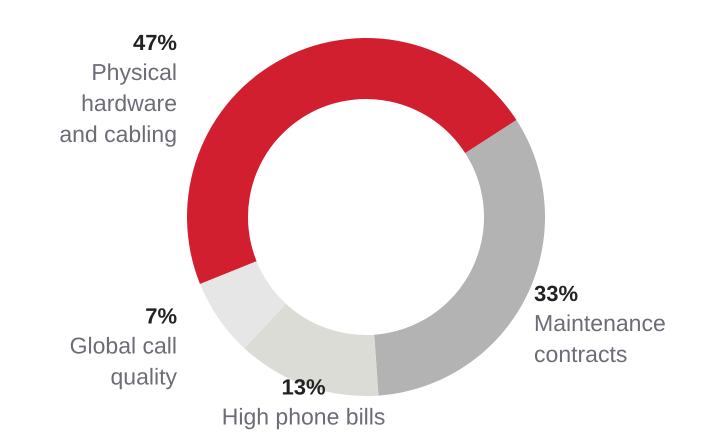  What do you see at coordinates (154, 43) in the screenshot?
I see `data-label: 47%` at bounding box center [154, 43].